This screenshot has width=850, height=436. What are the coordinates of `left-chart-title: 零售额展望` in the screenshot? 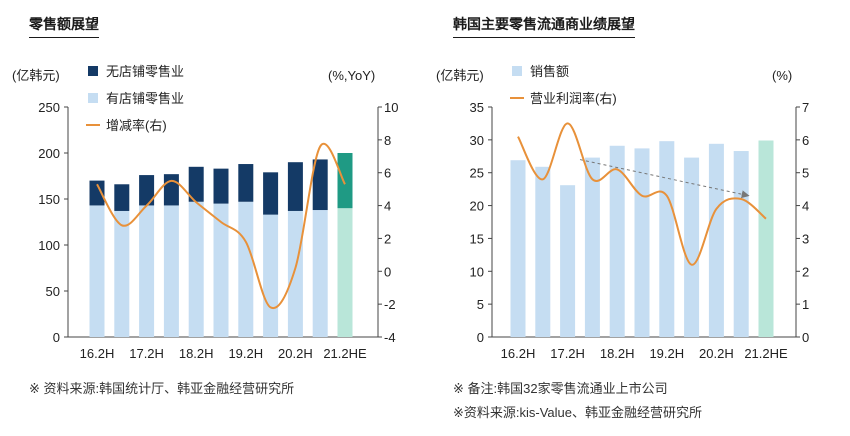 It's located at (64, 26).